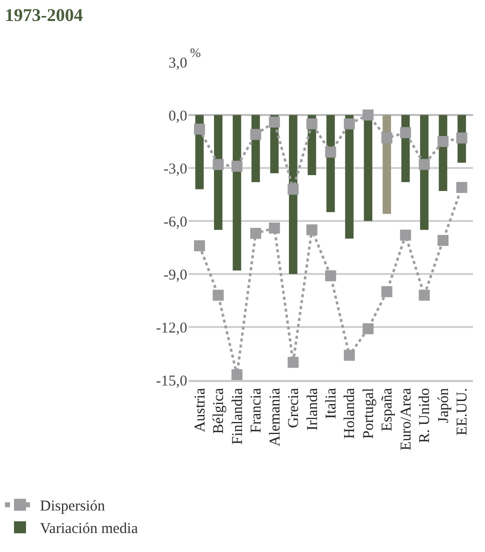  I want to click on text: 1973-2004, so click(43, 14).